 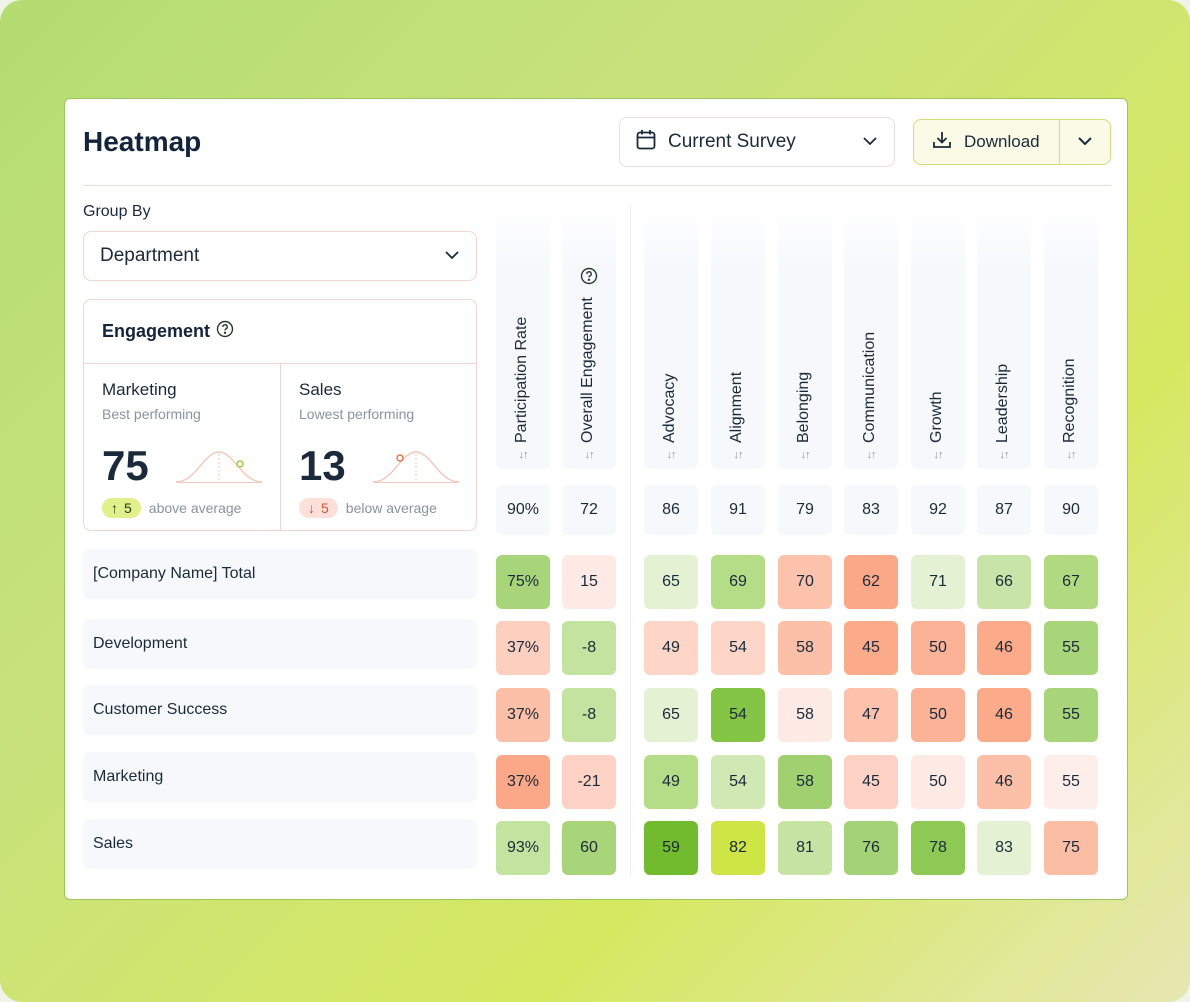 What do you see at coordinates (871, 715) in the screenshot?
I see `heatmap-cell: 47` at bounding box center [871, 715].